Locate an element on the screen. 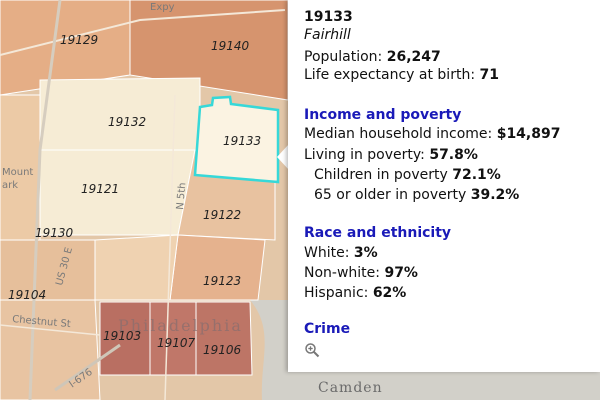 This screenshot has height=400, width=600. crime-header: Crime is located at coordinates (327, 329).